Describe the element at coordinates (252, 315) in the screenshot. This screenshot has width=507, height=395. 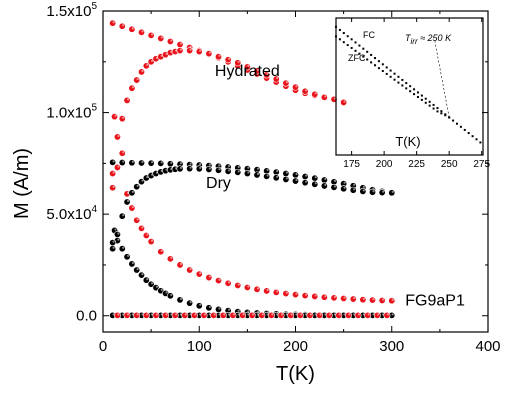
I see `series-fg9ap1` at that location.